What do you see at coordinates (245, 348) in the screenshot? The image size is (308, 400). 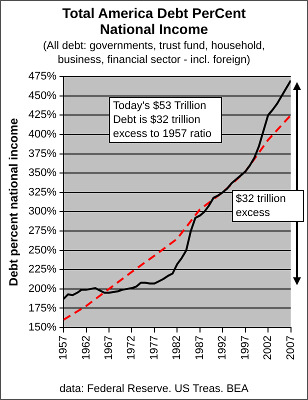 I see `x-tick-label: 1997` at bounding box center [245, 348].